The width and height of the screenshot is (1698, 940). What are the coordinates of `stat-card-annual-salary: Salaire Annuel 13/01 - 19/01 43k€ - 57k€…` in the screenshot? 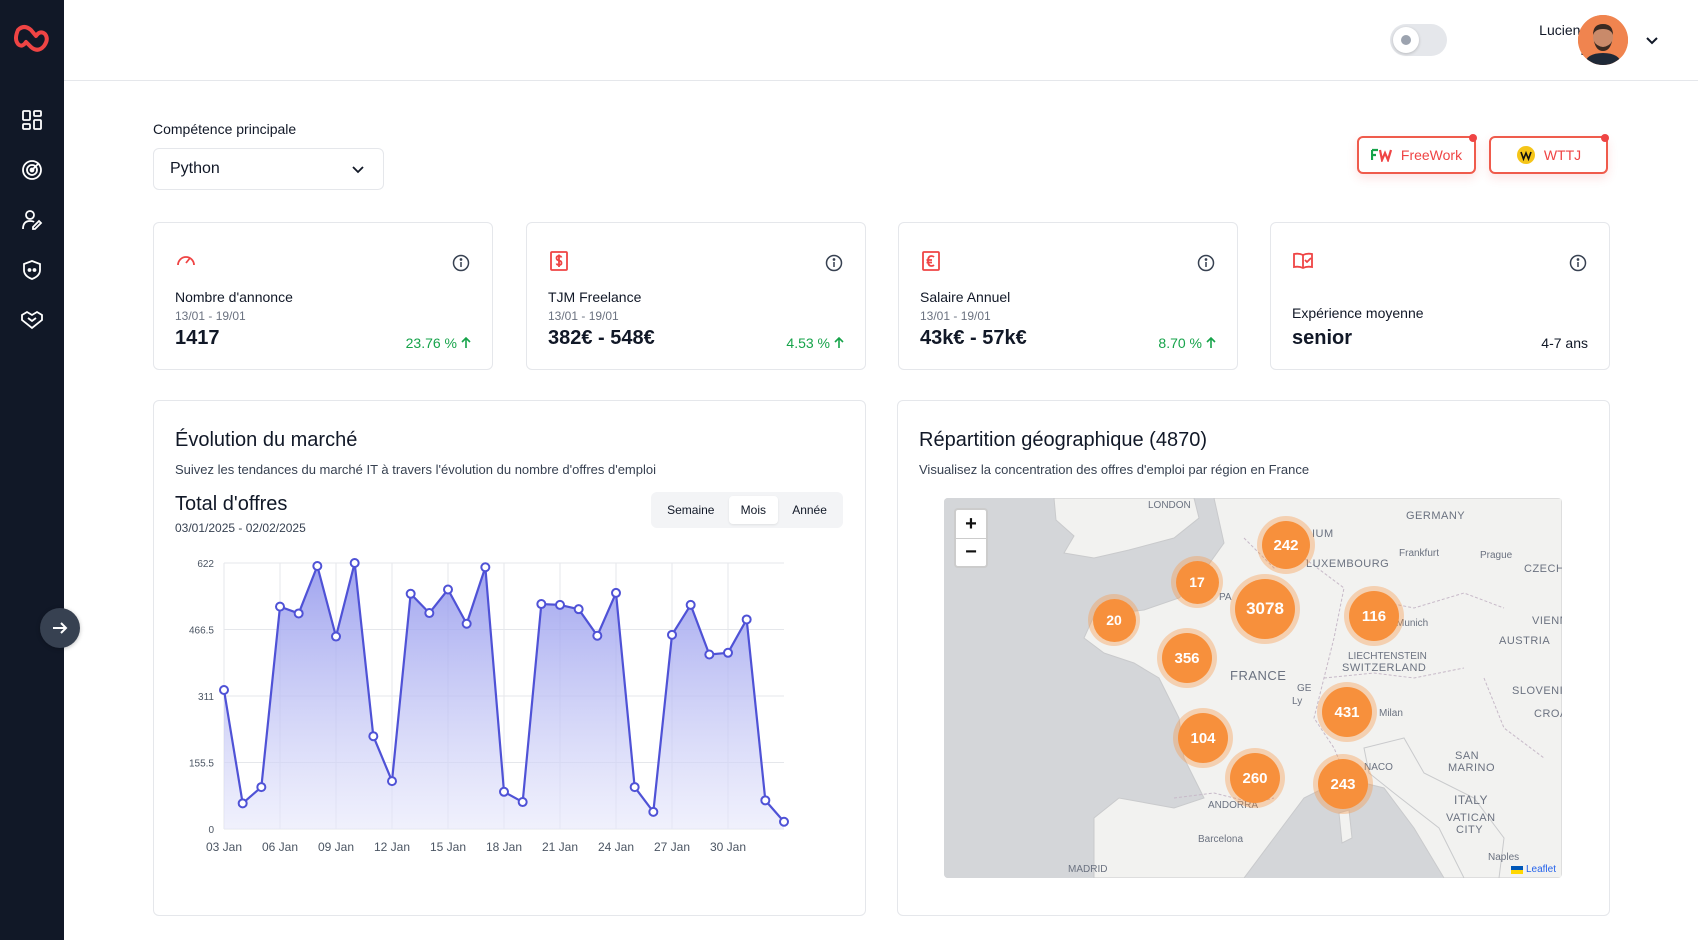 It's located at (1068, 296).